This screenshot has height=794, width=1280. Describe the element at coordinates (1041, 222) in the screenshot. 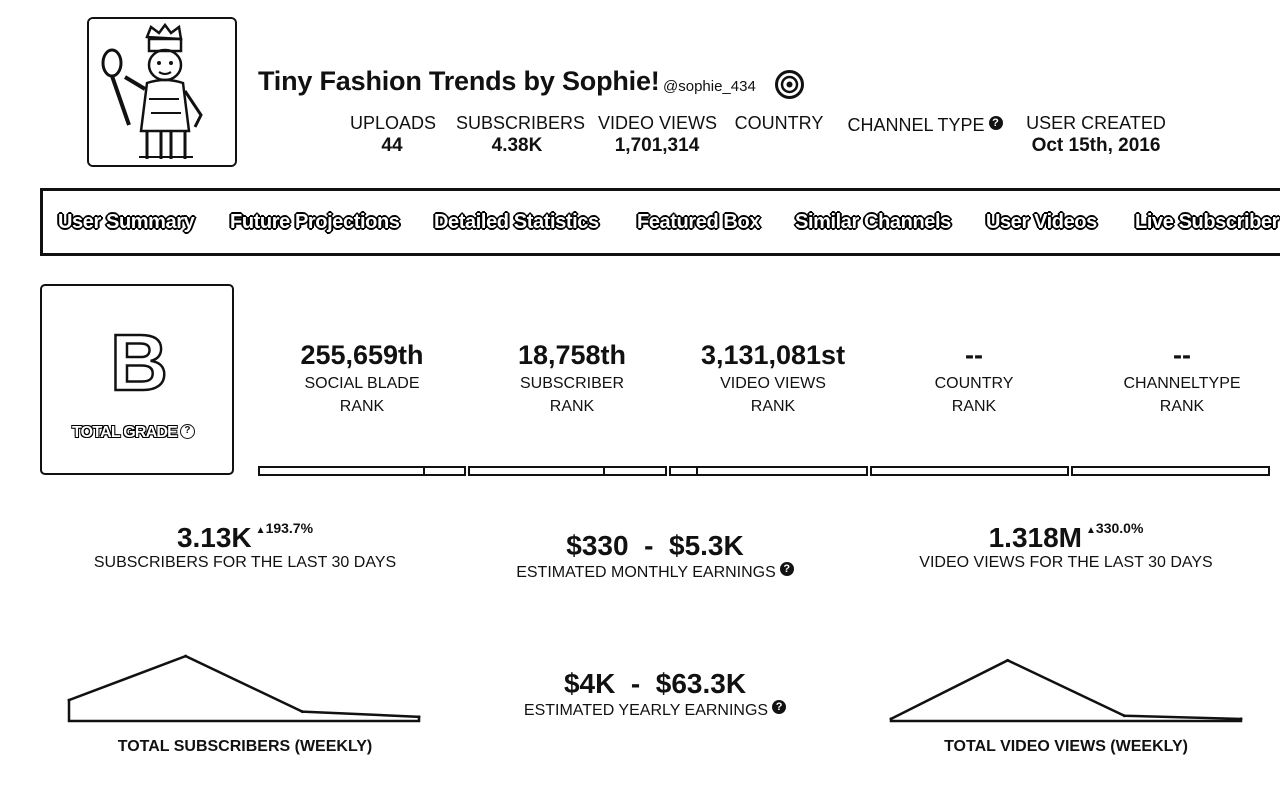

I see `tab-user-videos: User Videos` at that location.